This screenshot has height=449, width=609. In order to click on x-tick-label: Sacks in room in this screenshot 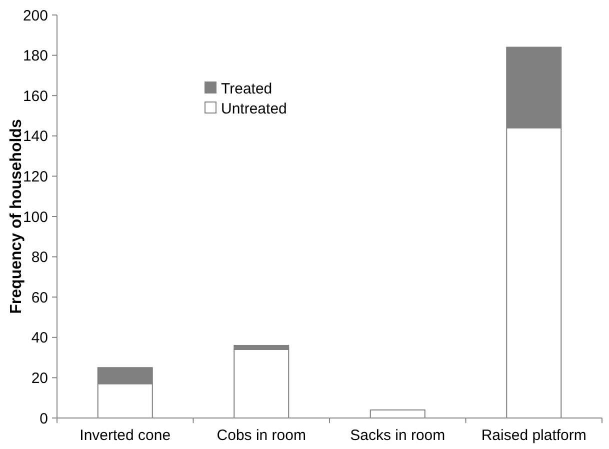, I will do `click(398, 435)`.